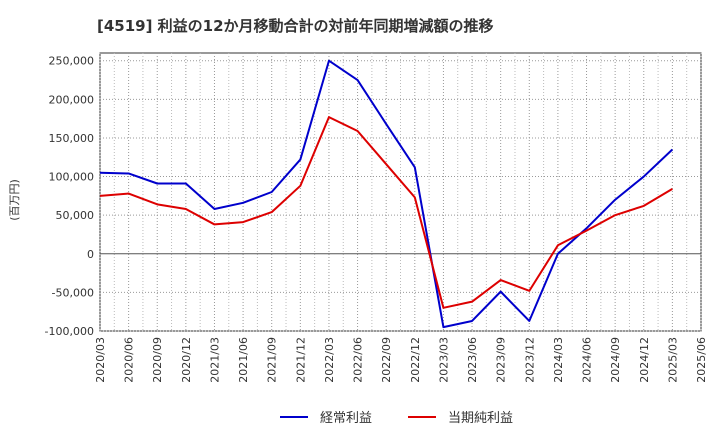 Image resolution: width=720 pixels, height=440 pixels. What do you see at coordinates (558, 360) in the screenshot?
I see `x-tick-label: 2024/03` at bounding box center [558, 360].